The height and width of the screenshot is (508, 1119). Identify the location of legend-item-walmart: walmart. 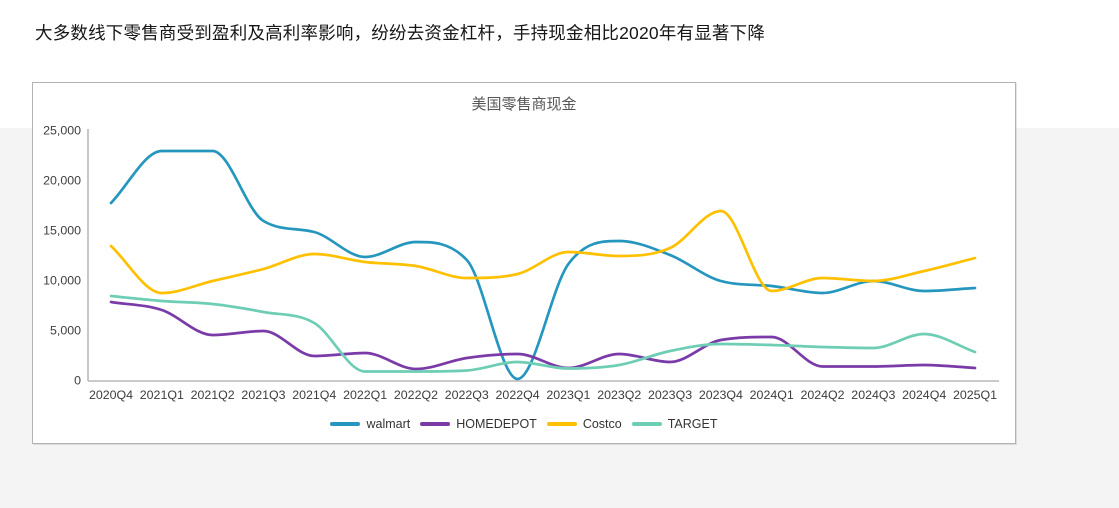
(370, 424).